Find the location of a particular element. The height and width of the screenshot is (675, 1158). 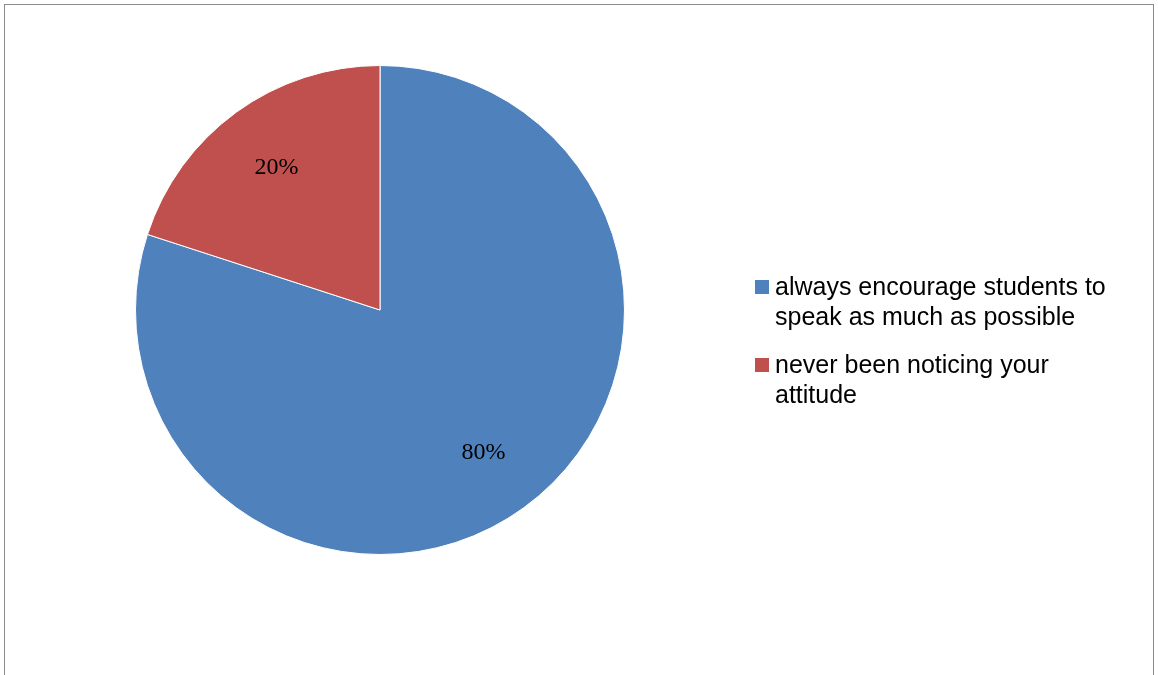

legend-label: always encourage students to speak as much as possible is located at coordinates (941, 301).